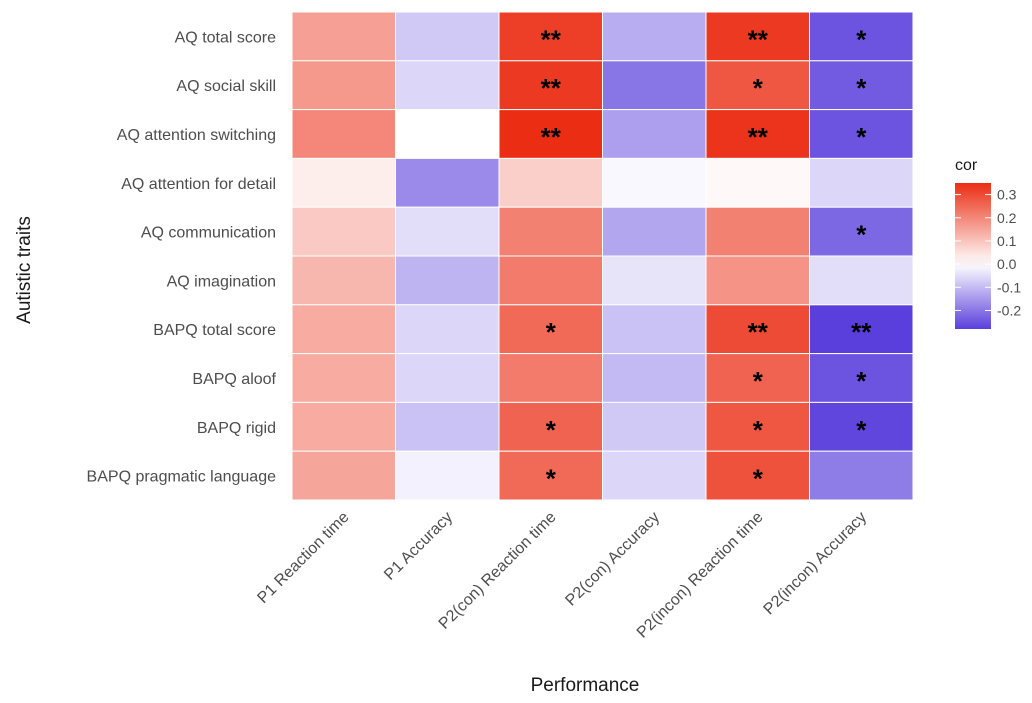 The width and height of the screenshot is (1032, 703). Describe the element at coordinates (1007, 241) in the screenshot. I see `legend-tick-label: 0.1` at that location.